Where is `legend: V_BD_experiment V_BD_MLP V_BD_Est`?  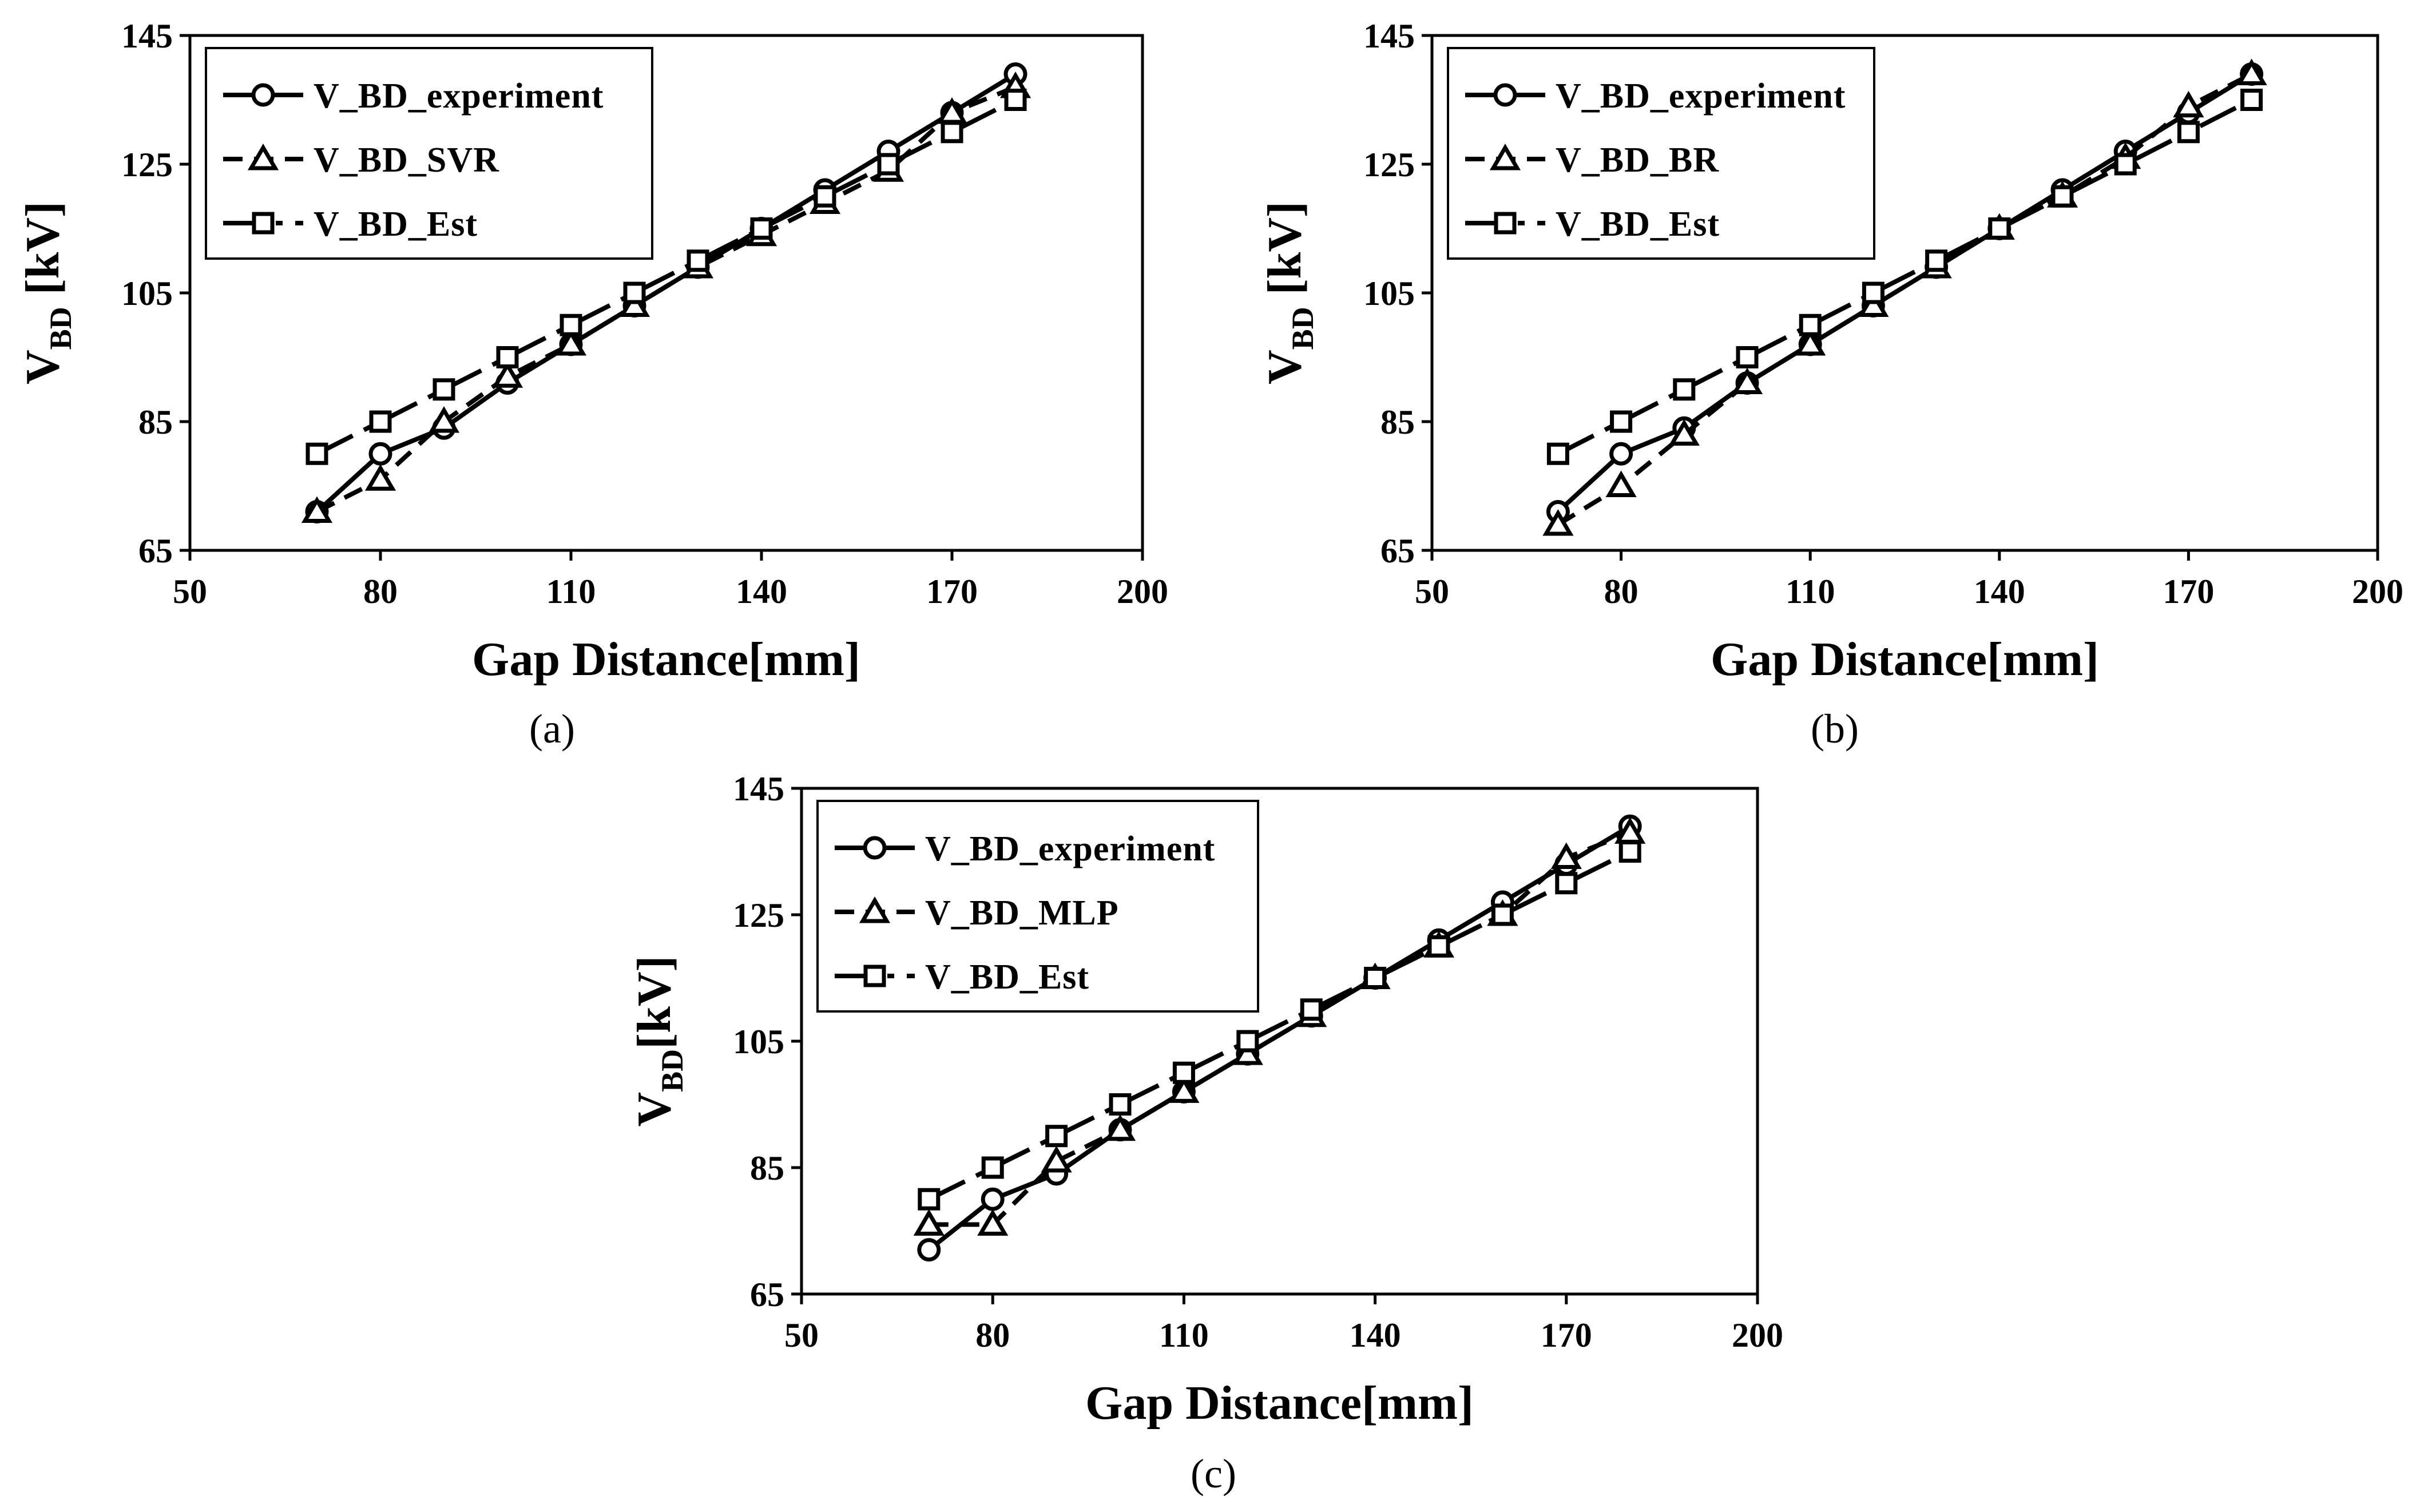
legend: V_BD_experiment V_BD_MLP V_BD_Est is located at coordinates (1037, 906).